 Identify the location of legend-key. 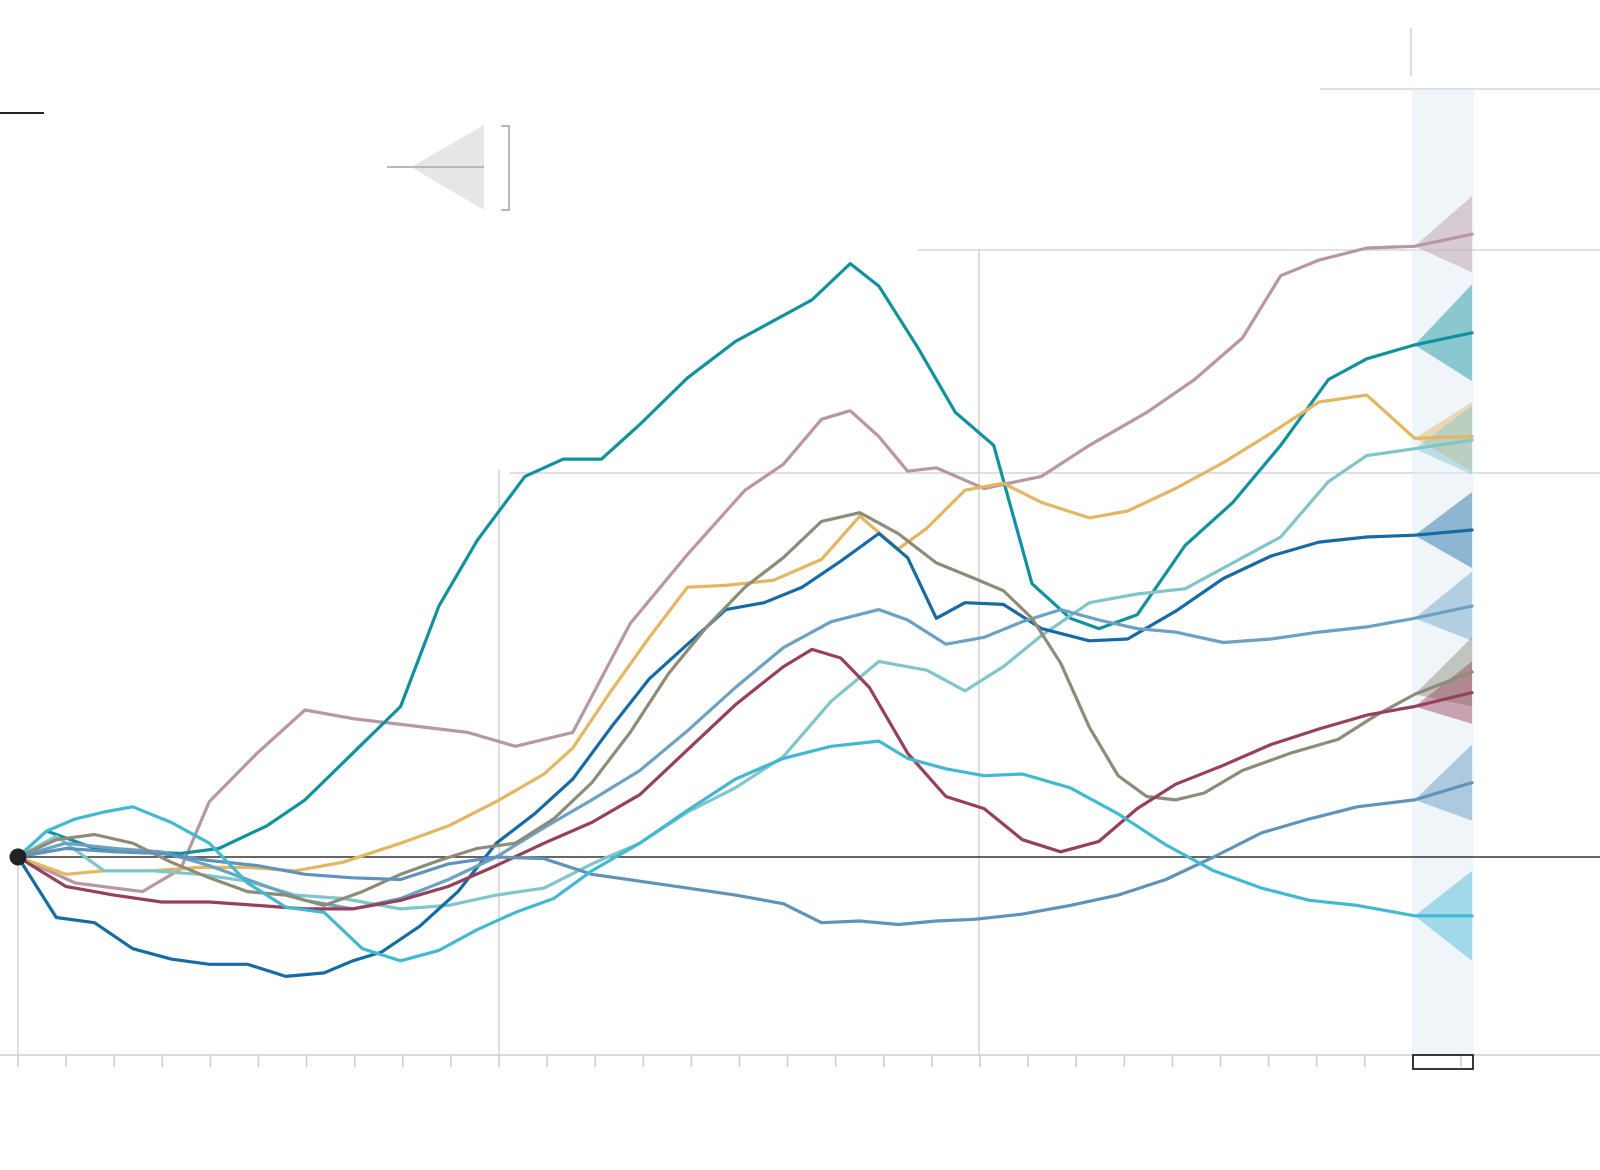
(448, 168).